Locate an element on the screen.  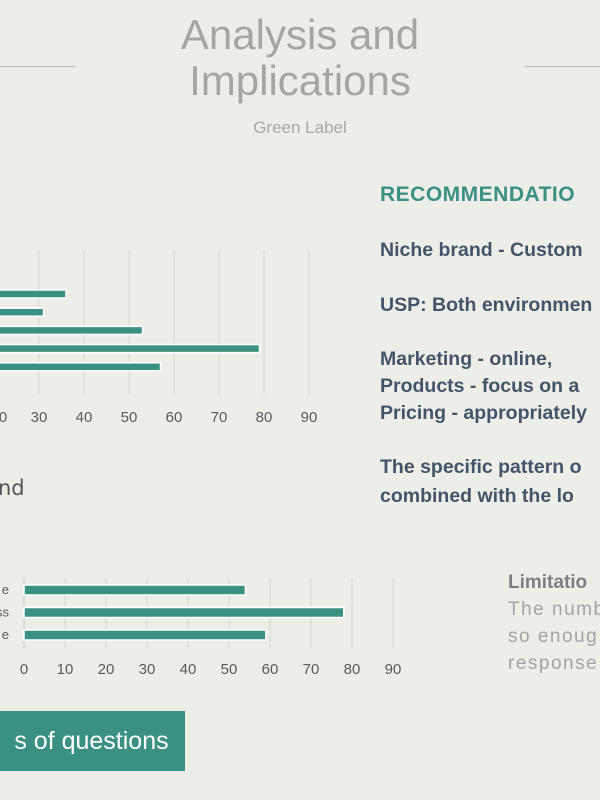
limitations-heading: Limitatio is located at coordinates (548, 582).